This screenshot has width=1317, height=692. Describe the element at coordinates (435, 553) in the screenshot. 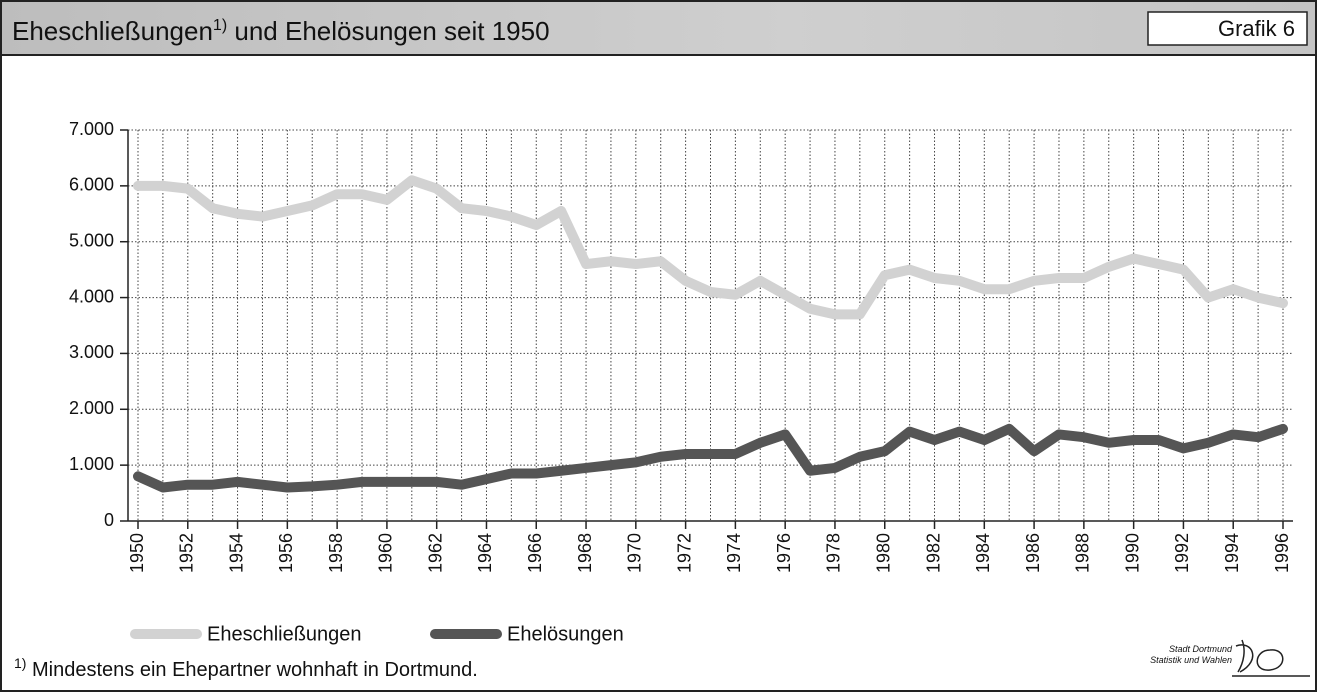

I see `x-tick-label: 1962` at that location.